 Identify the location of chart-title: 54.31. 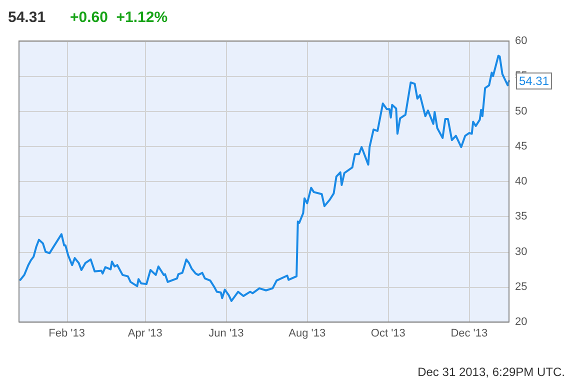
(27, 17).